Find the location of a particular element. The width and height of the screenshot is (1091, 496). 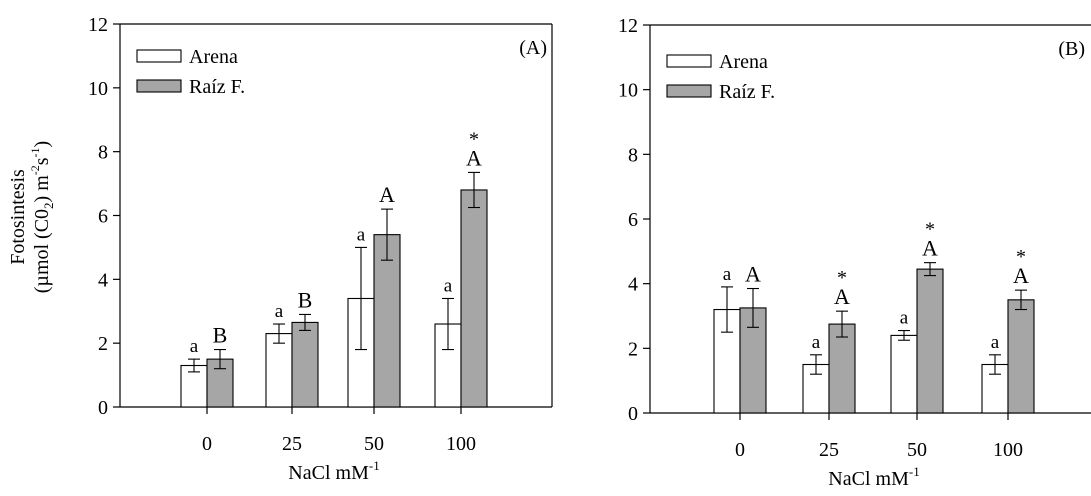

y-axis-title: Fotosintesis (µmol (C02) m-2s-1) is located at coordinates (31, 217).